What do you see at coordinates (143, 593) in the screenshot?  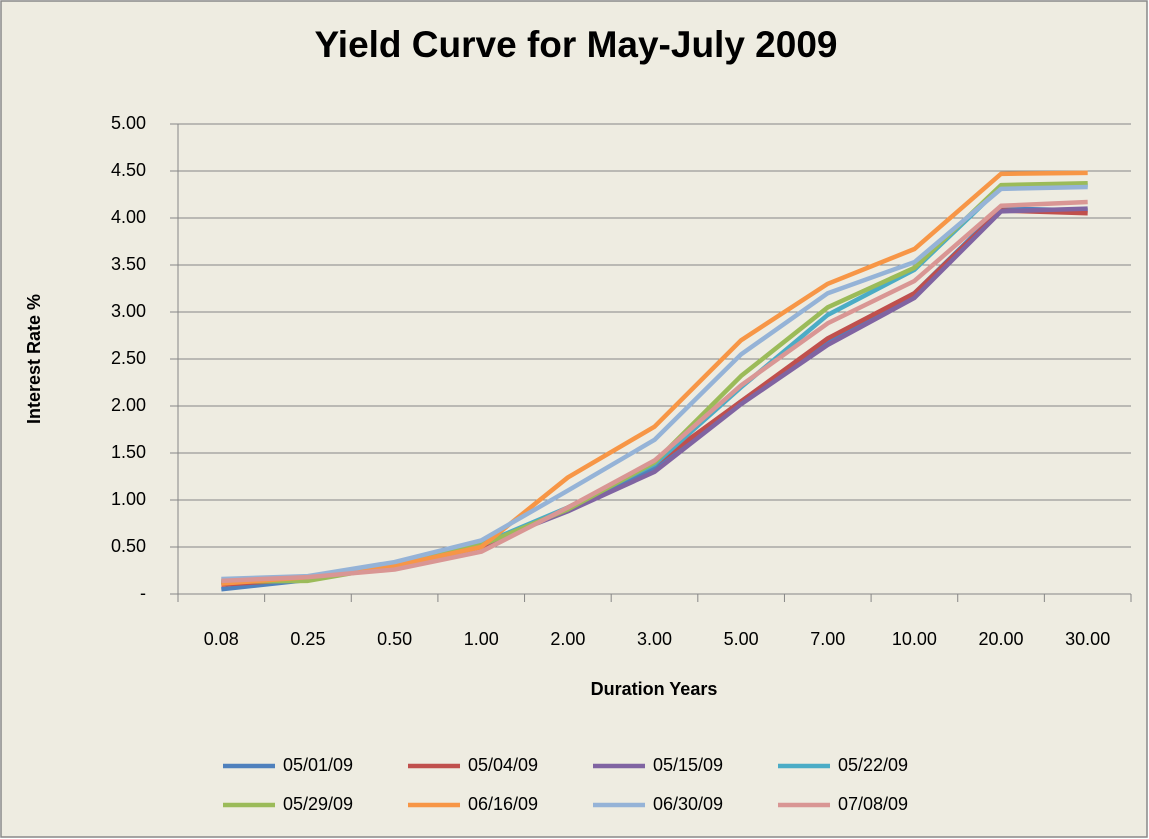 I see `y-tick-label: -` at bounding box center [143, 593].